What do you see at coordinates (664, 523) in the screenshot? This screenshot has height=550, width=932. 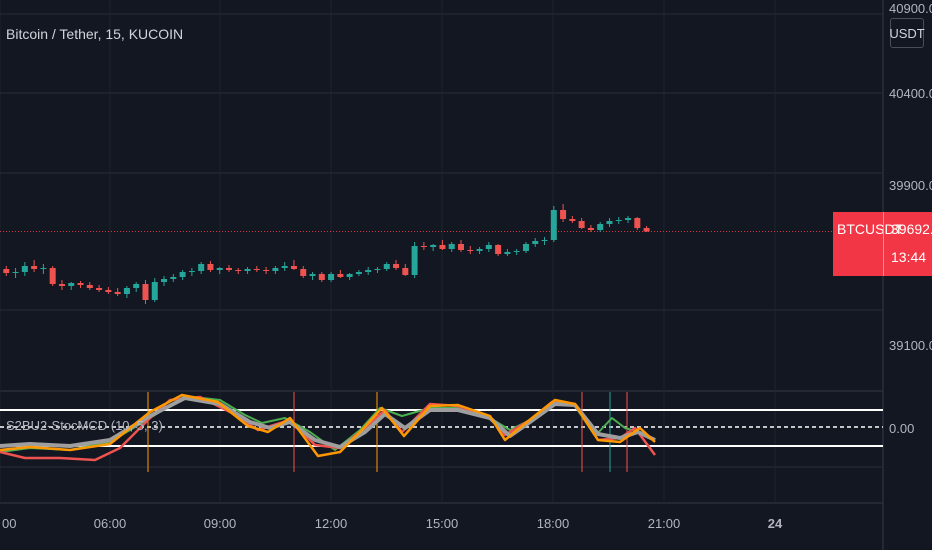 I see `time-axis-label: 21:00` at bounding box center [664, 523].